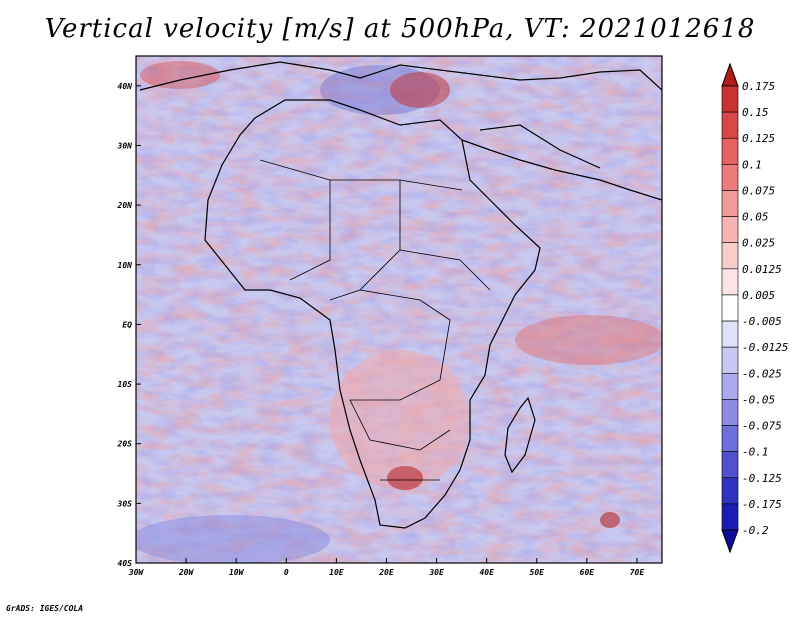 The width and height of the screenshot is (800, 618). I want to click on lon-label: 30W, so click(136, 572).